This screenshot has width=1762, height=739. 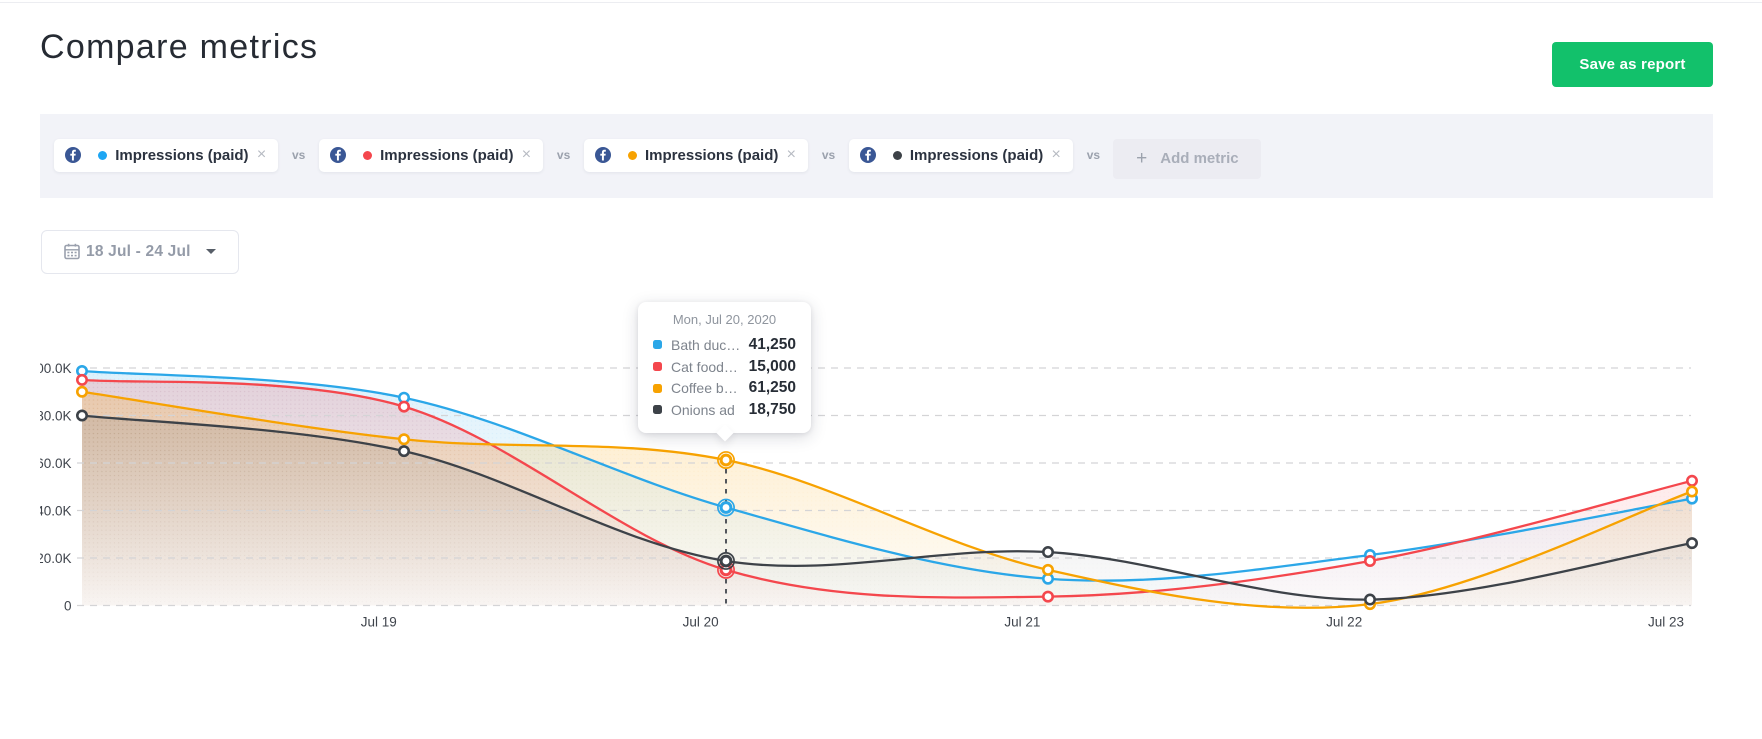 What do you see at coordinates (379, 622) in the screenshot?
I see `svg-text: Jul 19` at bounding box center [379, 622].